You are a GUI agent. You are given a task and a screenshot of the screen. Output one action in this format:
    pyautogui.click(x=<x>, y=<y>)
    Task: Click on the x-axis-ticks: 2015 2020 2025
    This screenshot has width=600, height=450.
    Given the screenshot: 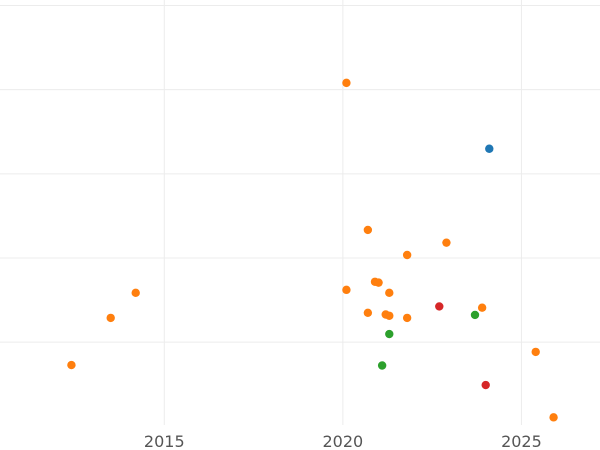 What is the action you would take?
    pyautogui.click(x=343, y=441)
    